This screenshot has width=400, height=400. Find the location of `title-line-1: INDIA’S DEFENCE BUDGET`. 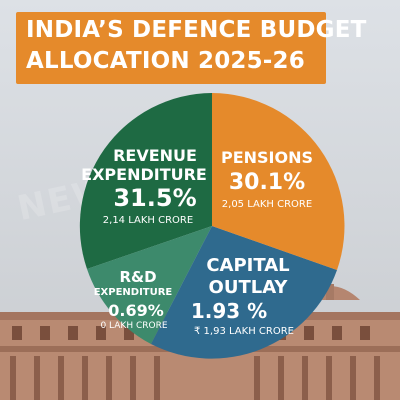

title-line-1: INDIA’S DEFENCE BUDGET is located at coordinates (196, 30).